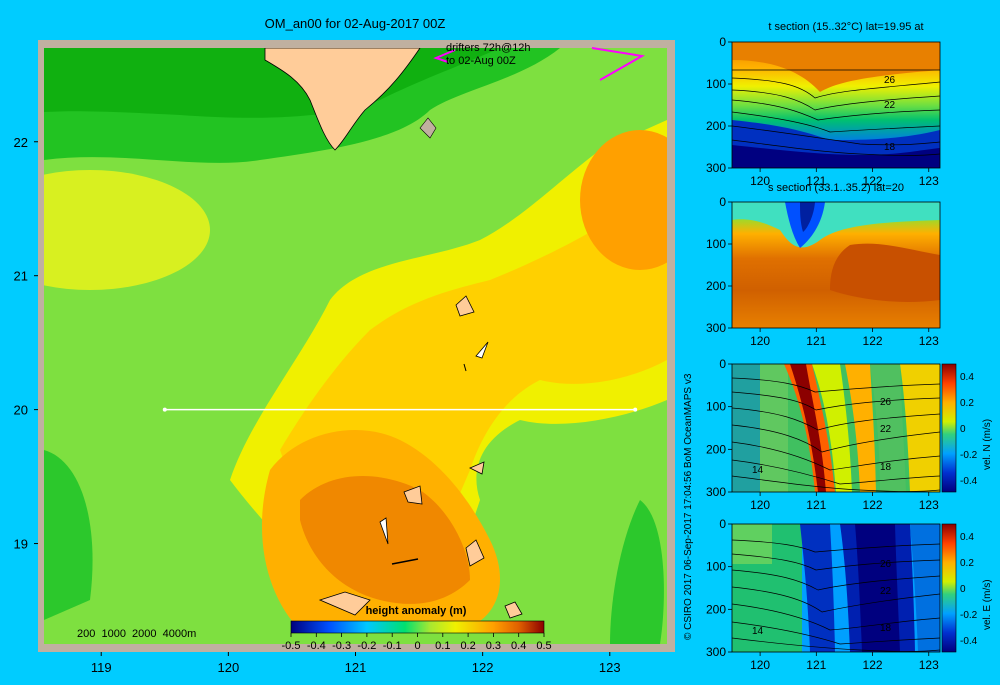 The height and width of the screenshot is (685, 1000). What do you see at coordinates (987, 604) in the screenshot?
I see `east-velocity-label: vel. E (m/s)` at bounding box center [987, 604].